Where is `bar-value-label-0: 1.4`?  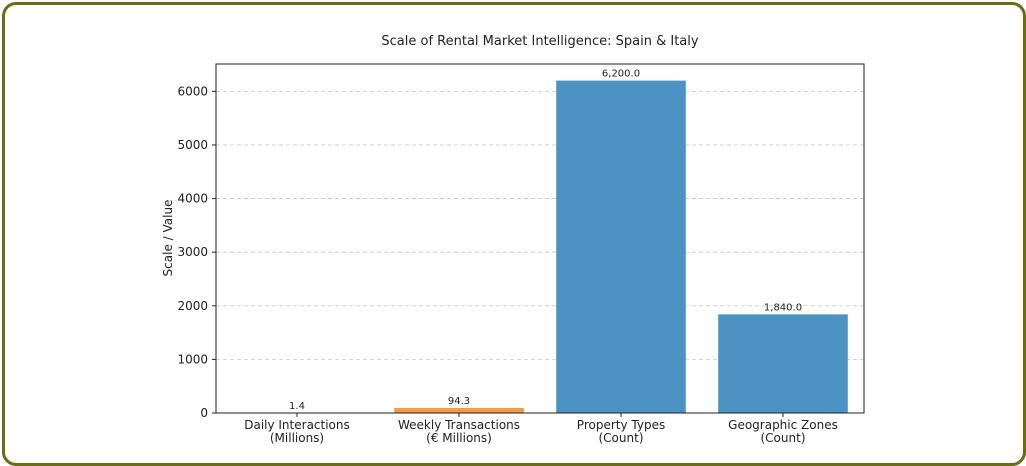 bar-value-label-0: 1.4 is located at coordinates (297, 406).